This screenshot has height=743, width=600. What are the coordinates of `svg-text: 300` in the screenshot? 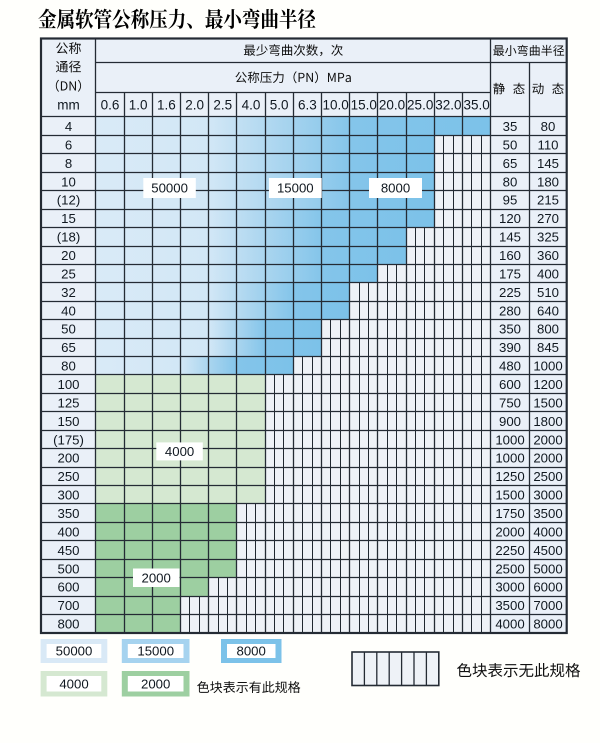 It's located at (68, 495).